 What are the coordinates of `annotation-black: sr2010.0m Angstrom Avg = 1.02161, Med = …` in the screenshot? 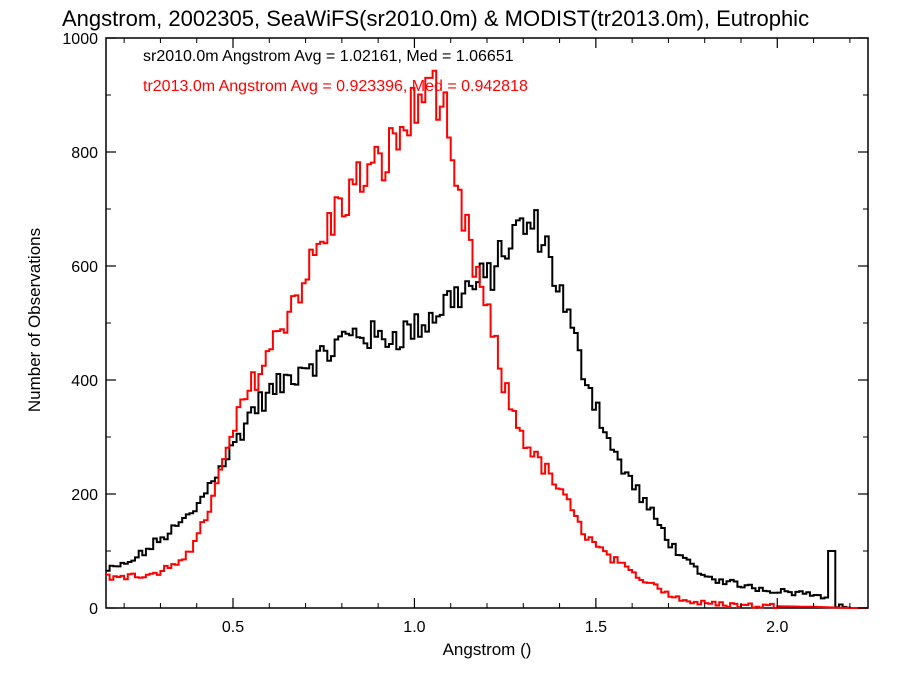 It's located at (328, 56).